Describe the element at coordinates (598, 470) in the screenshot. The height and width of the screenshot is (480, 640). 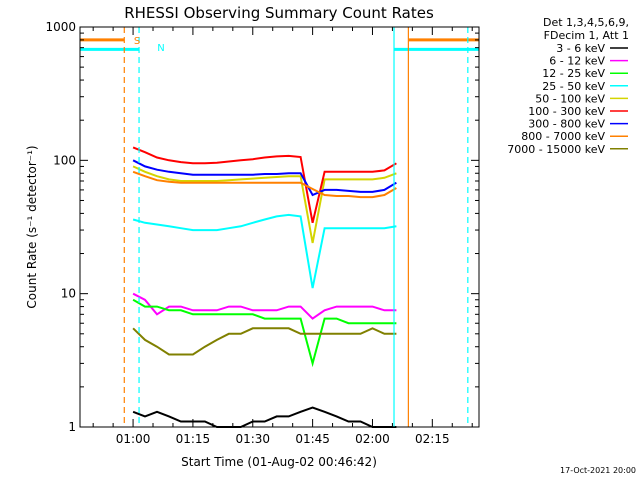
I see `date-stamp: 17-Oct-2021 20:00` at that location.